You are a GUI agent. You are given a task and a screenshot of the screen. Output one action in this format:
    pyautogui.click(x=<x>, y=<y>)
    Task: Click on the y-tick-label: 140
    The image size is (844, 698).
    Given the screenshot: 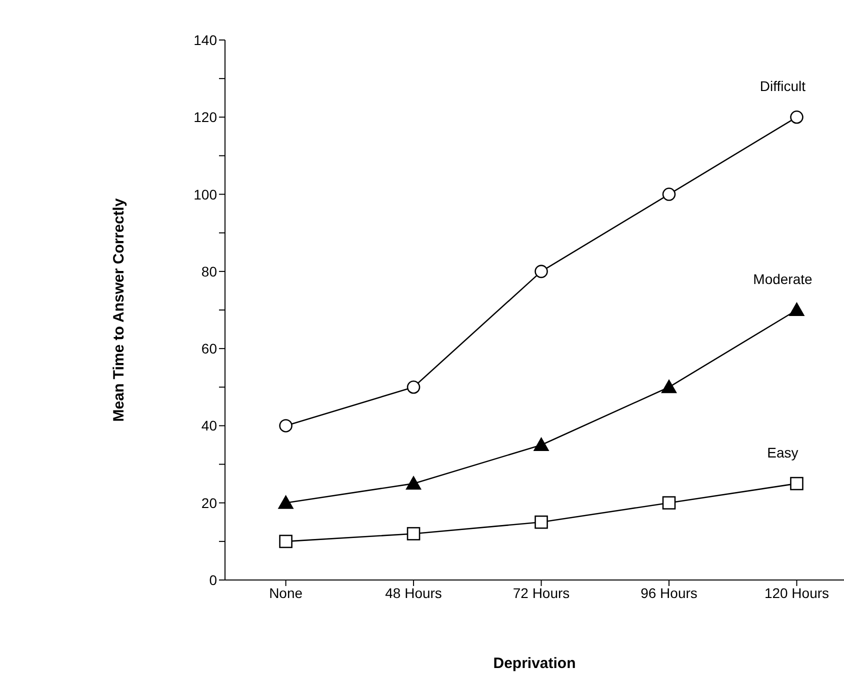 What is the action you would take?
    pyautogui.click(x=206, y=40)
    